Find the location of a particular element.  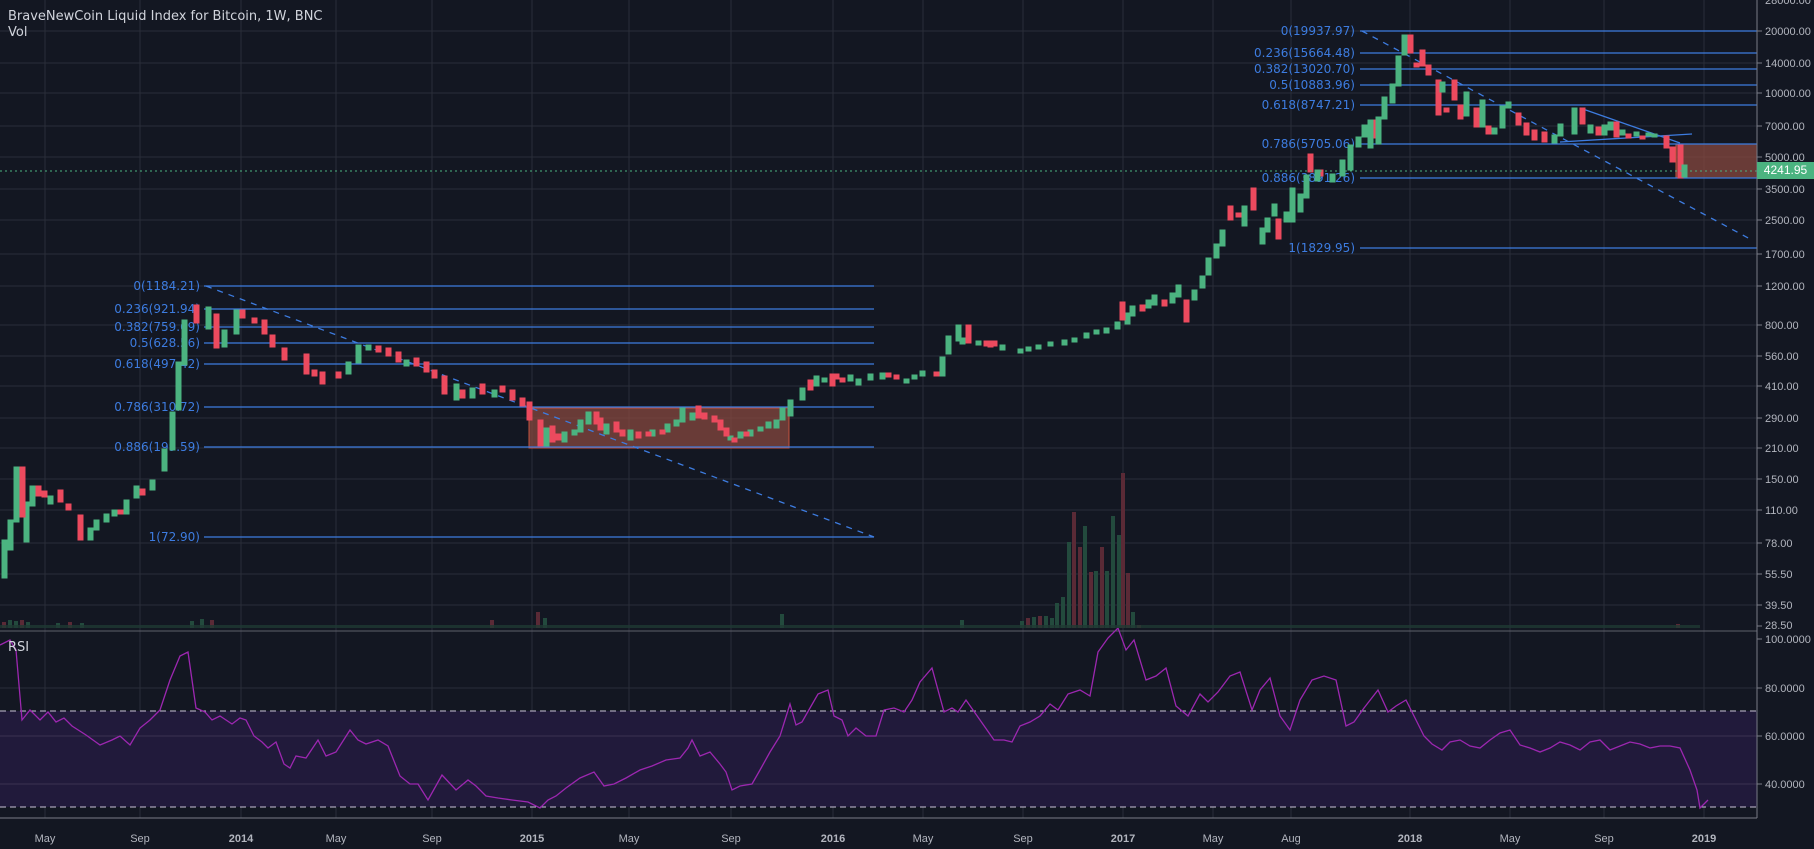

svg-text: 55.50 is located at coordinates (1779, 575).